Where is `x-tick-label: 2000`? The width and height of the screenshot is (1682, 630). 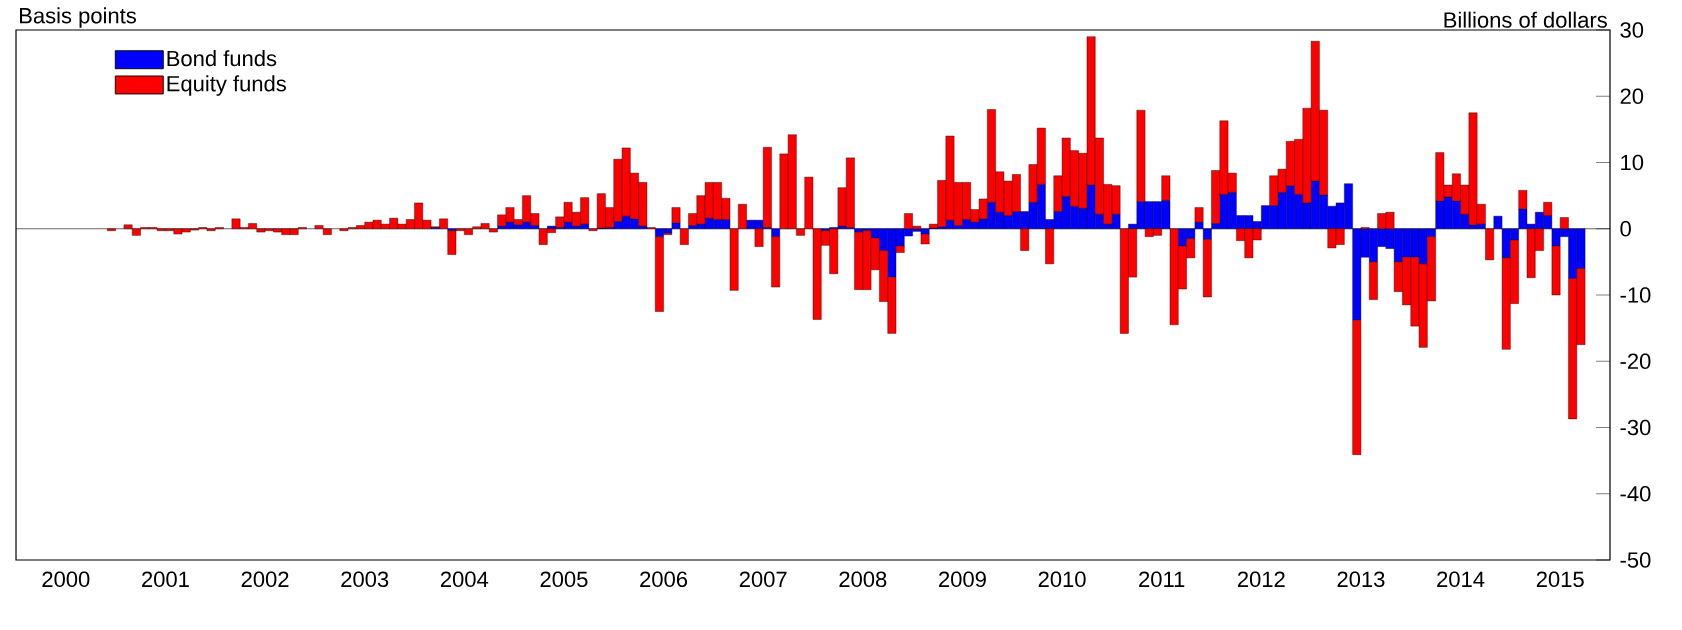 x-tick-label: 2000 is located at coordinates (66, 579).